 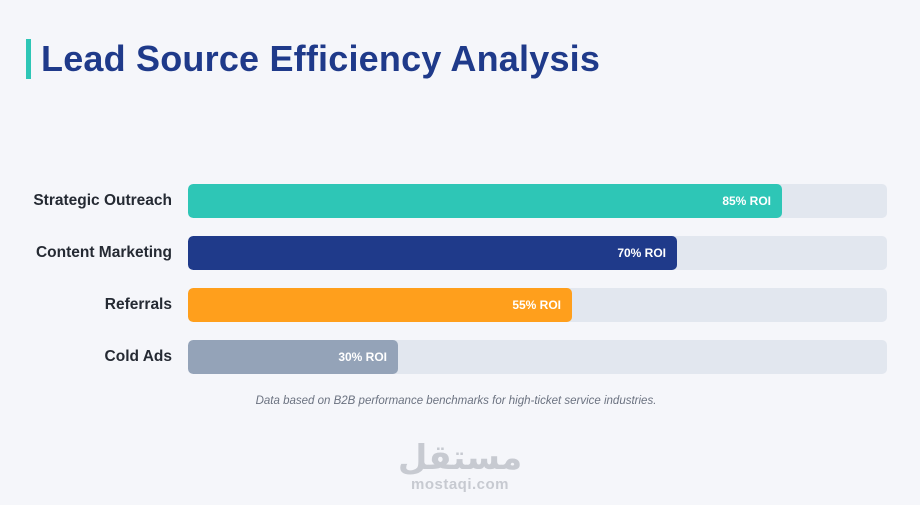 I want to click on category-label: Strategic Outreach, so click(x=102, y=200).